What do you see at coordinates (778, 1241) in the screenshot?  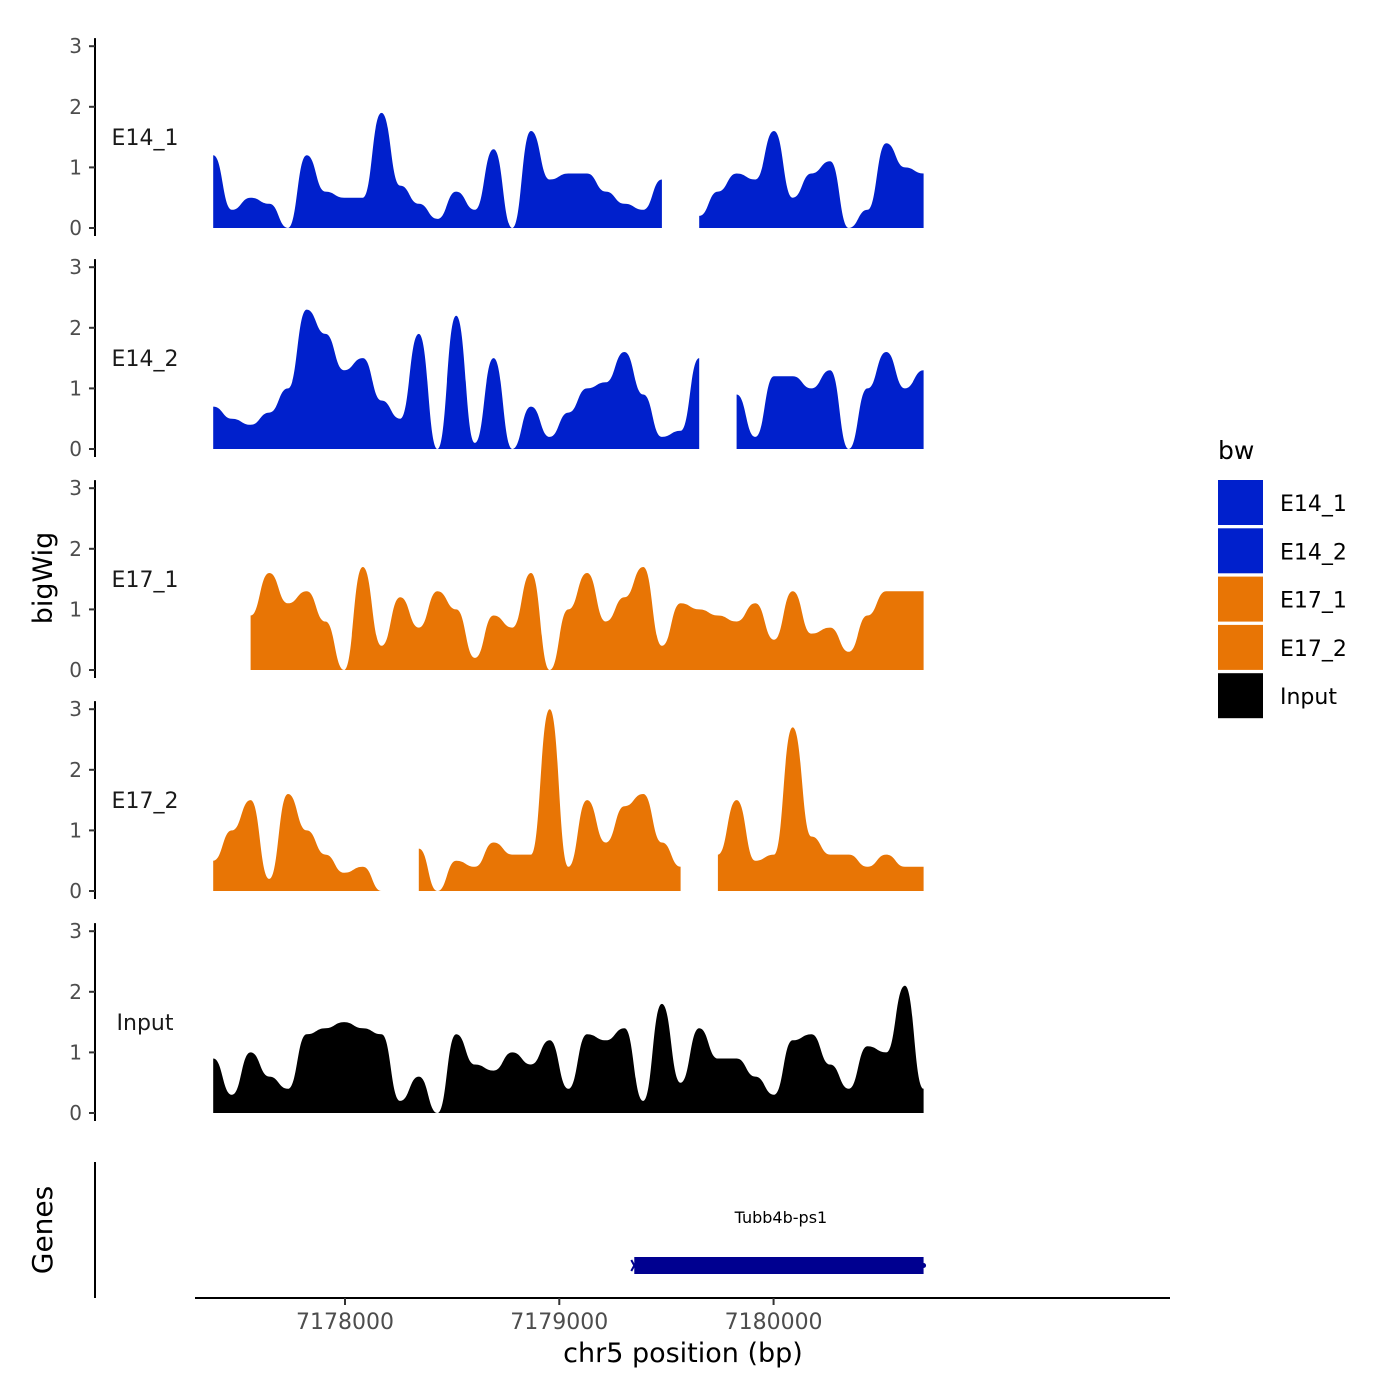 I see `gene-marks: Tubb4b-ps1` at bounding box center [778, 1241].